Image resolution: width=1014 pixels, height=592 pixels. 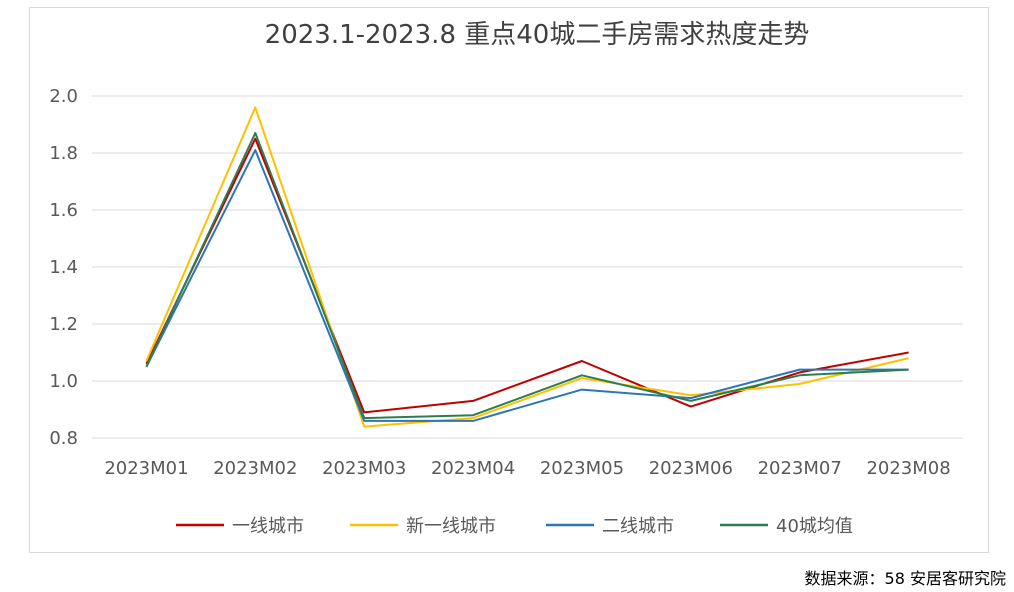 I want to click on x-tick-label: 2023M01, so click(x=146, y=468).